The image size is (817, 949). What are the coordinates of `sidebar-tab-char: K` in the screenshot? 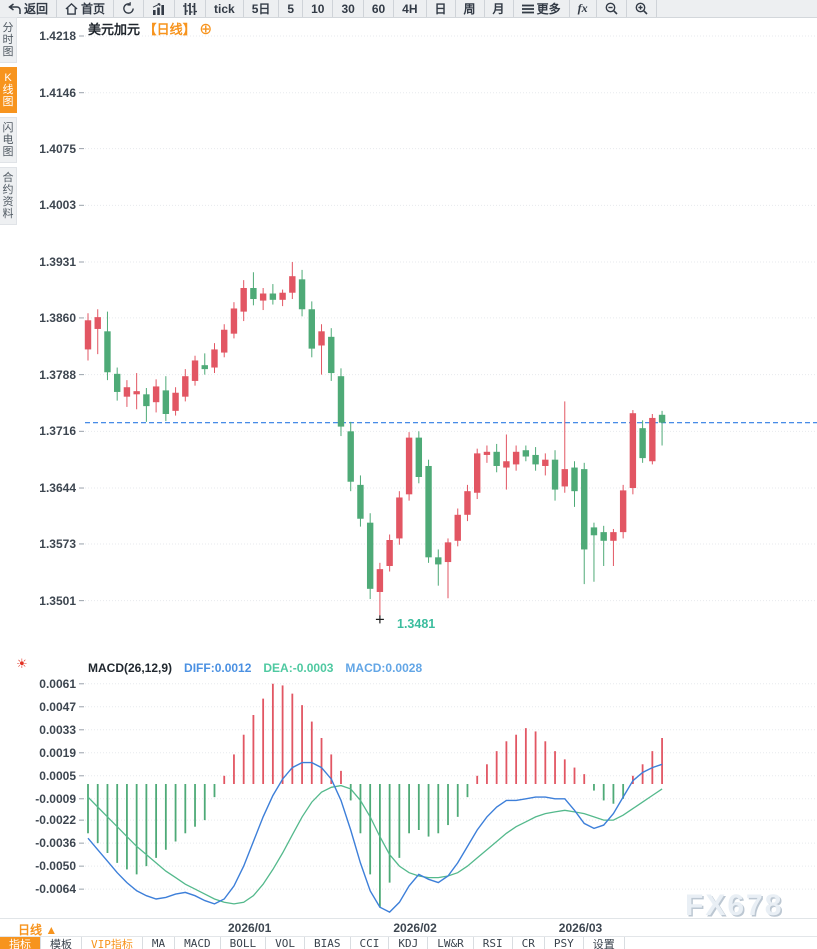 It's located at (8, 78).